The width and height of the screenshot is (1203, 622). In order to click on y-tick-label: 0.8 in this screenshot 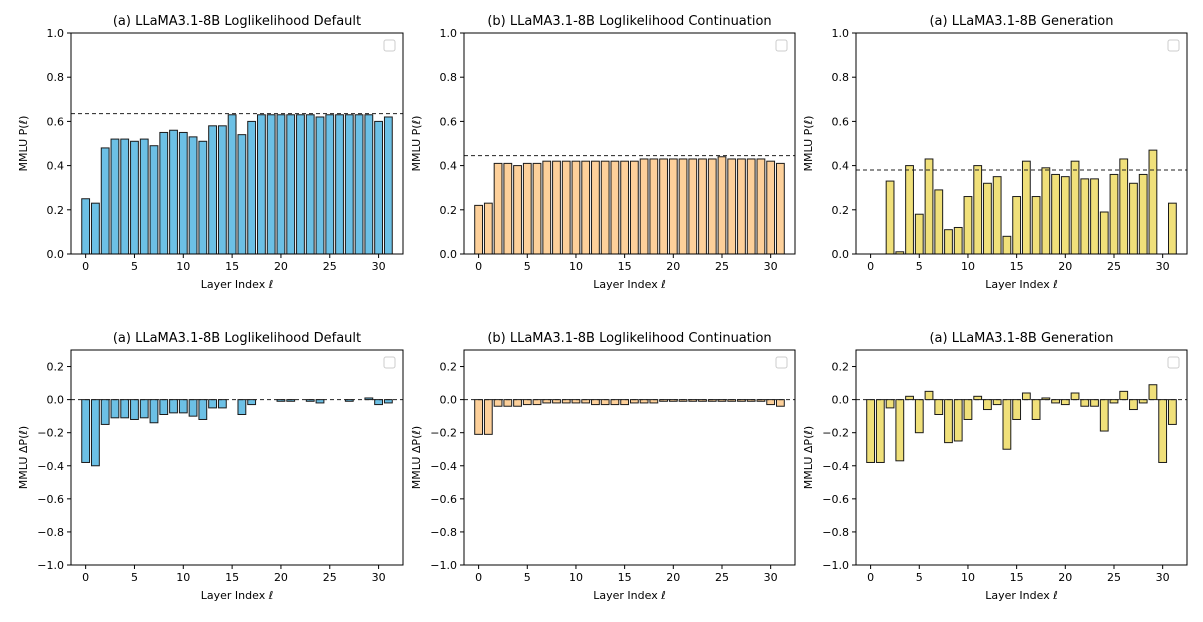, I will do `click(449, 77)`.